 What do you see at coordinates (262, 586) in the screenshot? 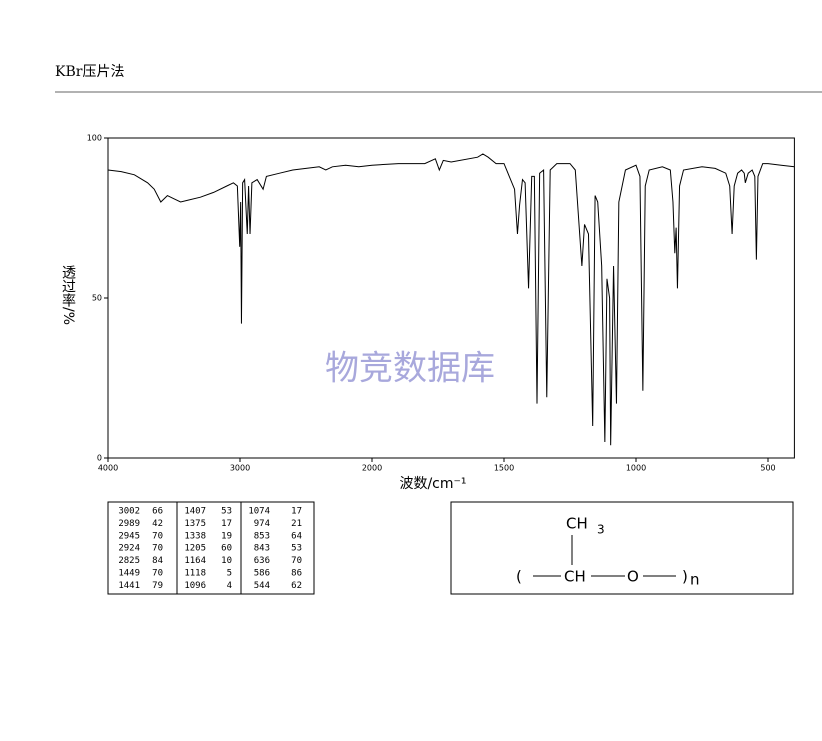
I see `peak-wavenumber: 544` at bounding box center [262, 586].